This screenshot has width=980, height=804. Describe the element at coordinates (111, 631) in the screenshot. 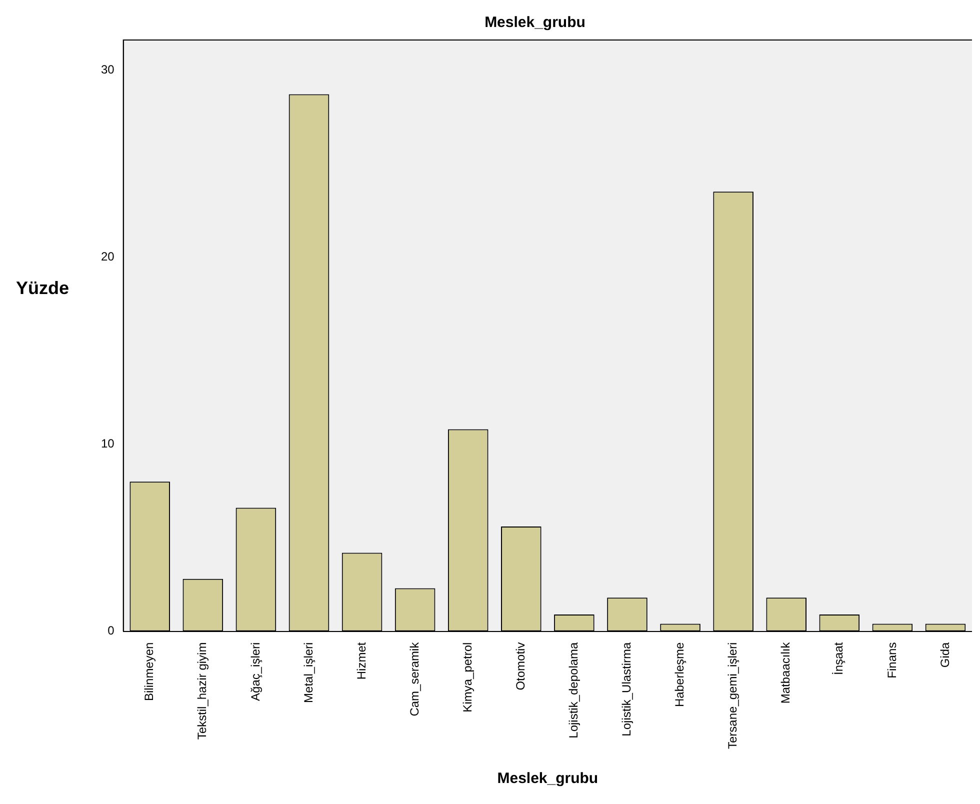

I see `y-tick-label: 0` at that location.